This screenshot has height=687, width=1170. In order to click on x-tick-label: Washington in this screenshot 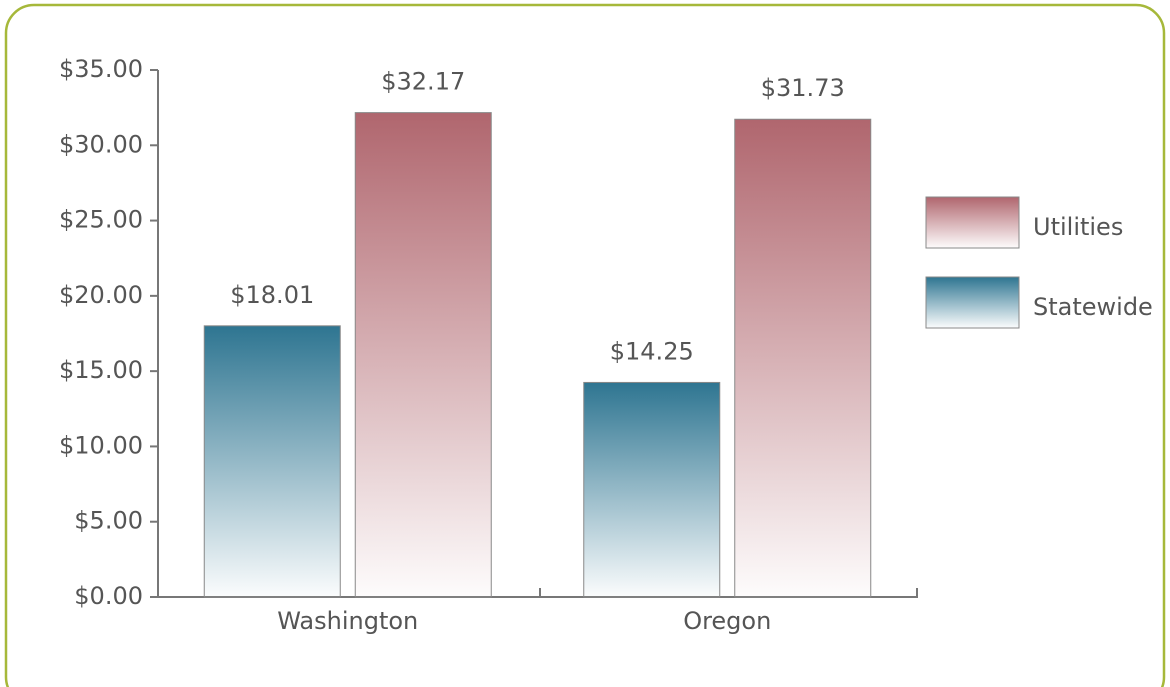, I will do `click(347, 621)`.